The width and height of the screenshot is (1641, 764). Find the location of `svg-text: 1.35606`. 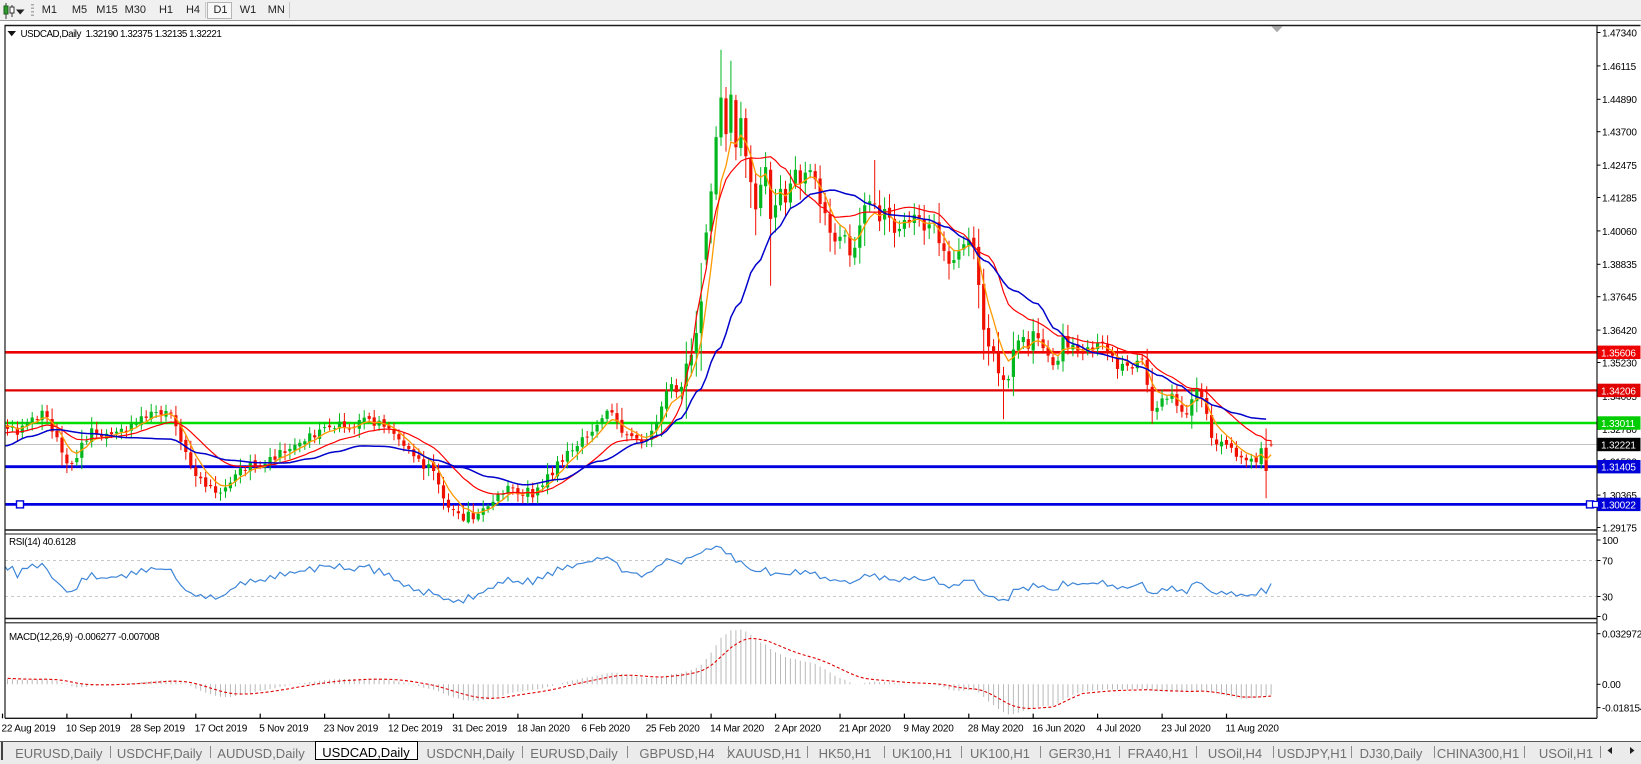

svg-text: 1.35606 is located at coordinates (1618, 353).